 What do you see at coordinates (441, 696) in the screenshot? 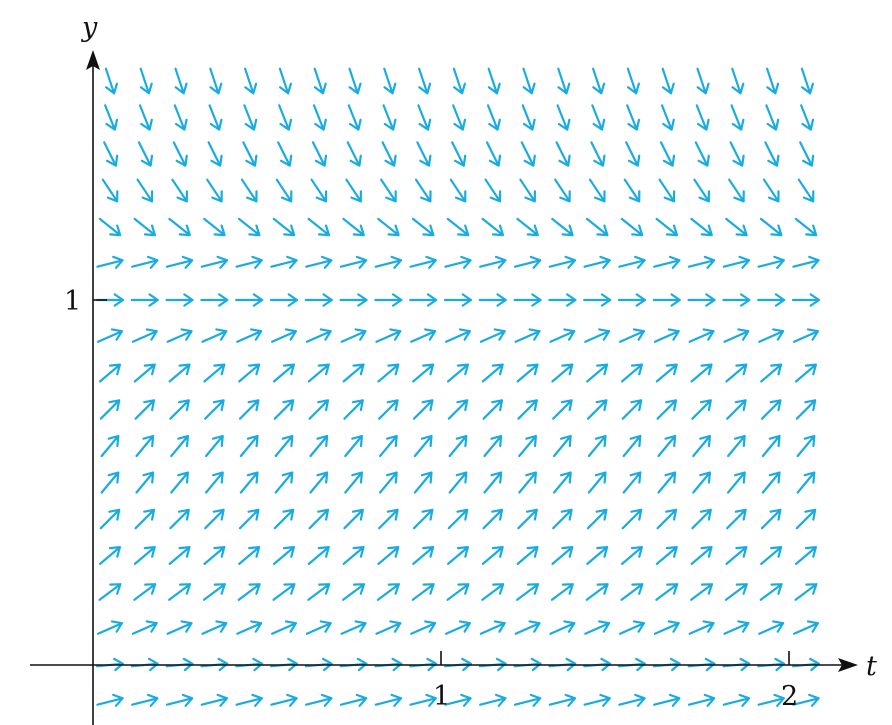
I see `t-tick-label: 1` at bounding box center [441, 696].